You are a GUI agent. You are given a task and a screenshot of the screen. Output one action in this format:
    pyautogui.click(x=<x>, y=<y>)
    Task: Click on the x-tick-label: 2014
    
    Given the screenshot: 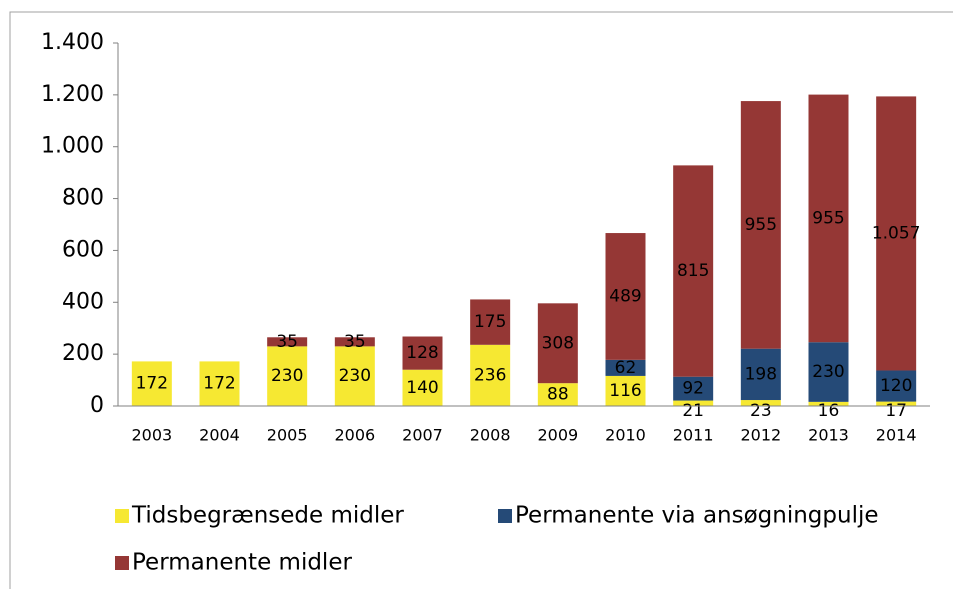 What is the action you would take?
    pyautogui.click(x=896, y=435)
    